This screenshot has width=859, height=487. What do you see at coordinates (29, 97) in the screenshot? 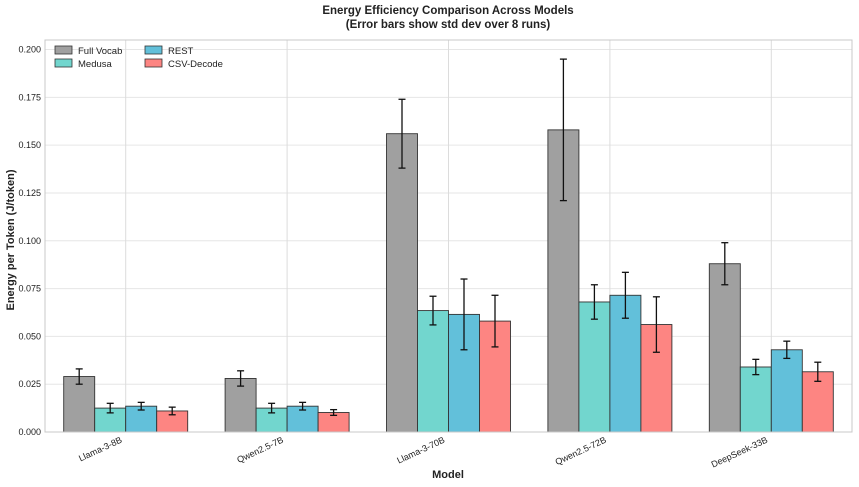
I see `y-tick-label: 0.175` at bounding box center [29, 97].